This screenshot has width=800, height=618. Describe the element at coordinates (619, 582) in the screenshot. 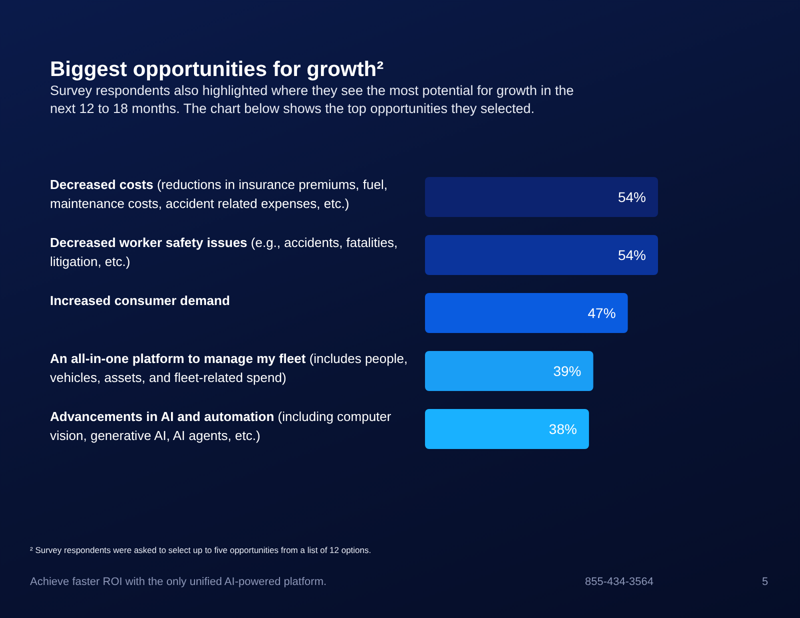

I see `text: 855-434-3564` at that location.